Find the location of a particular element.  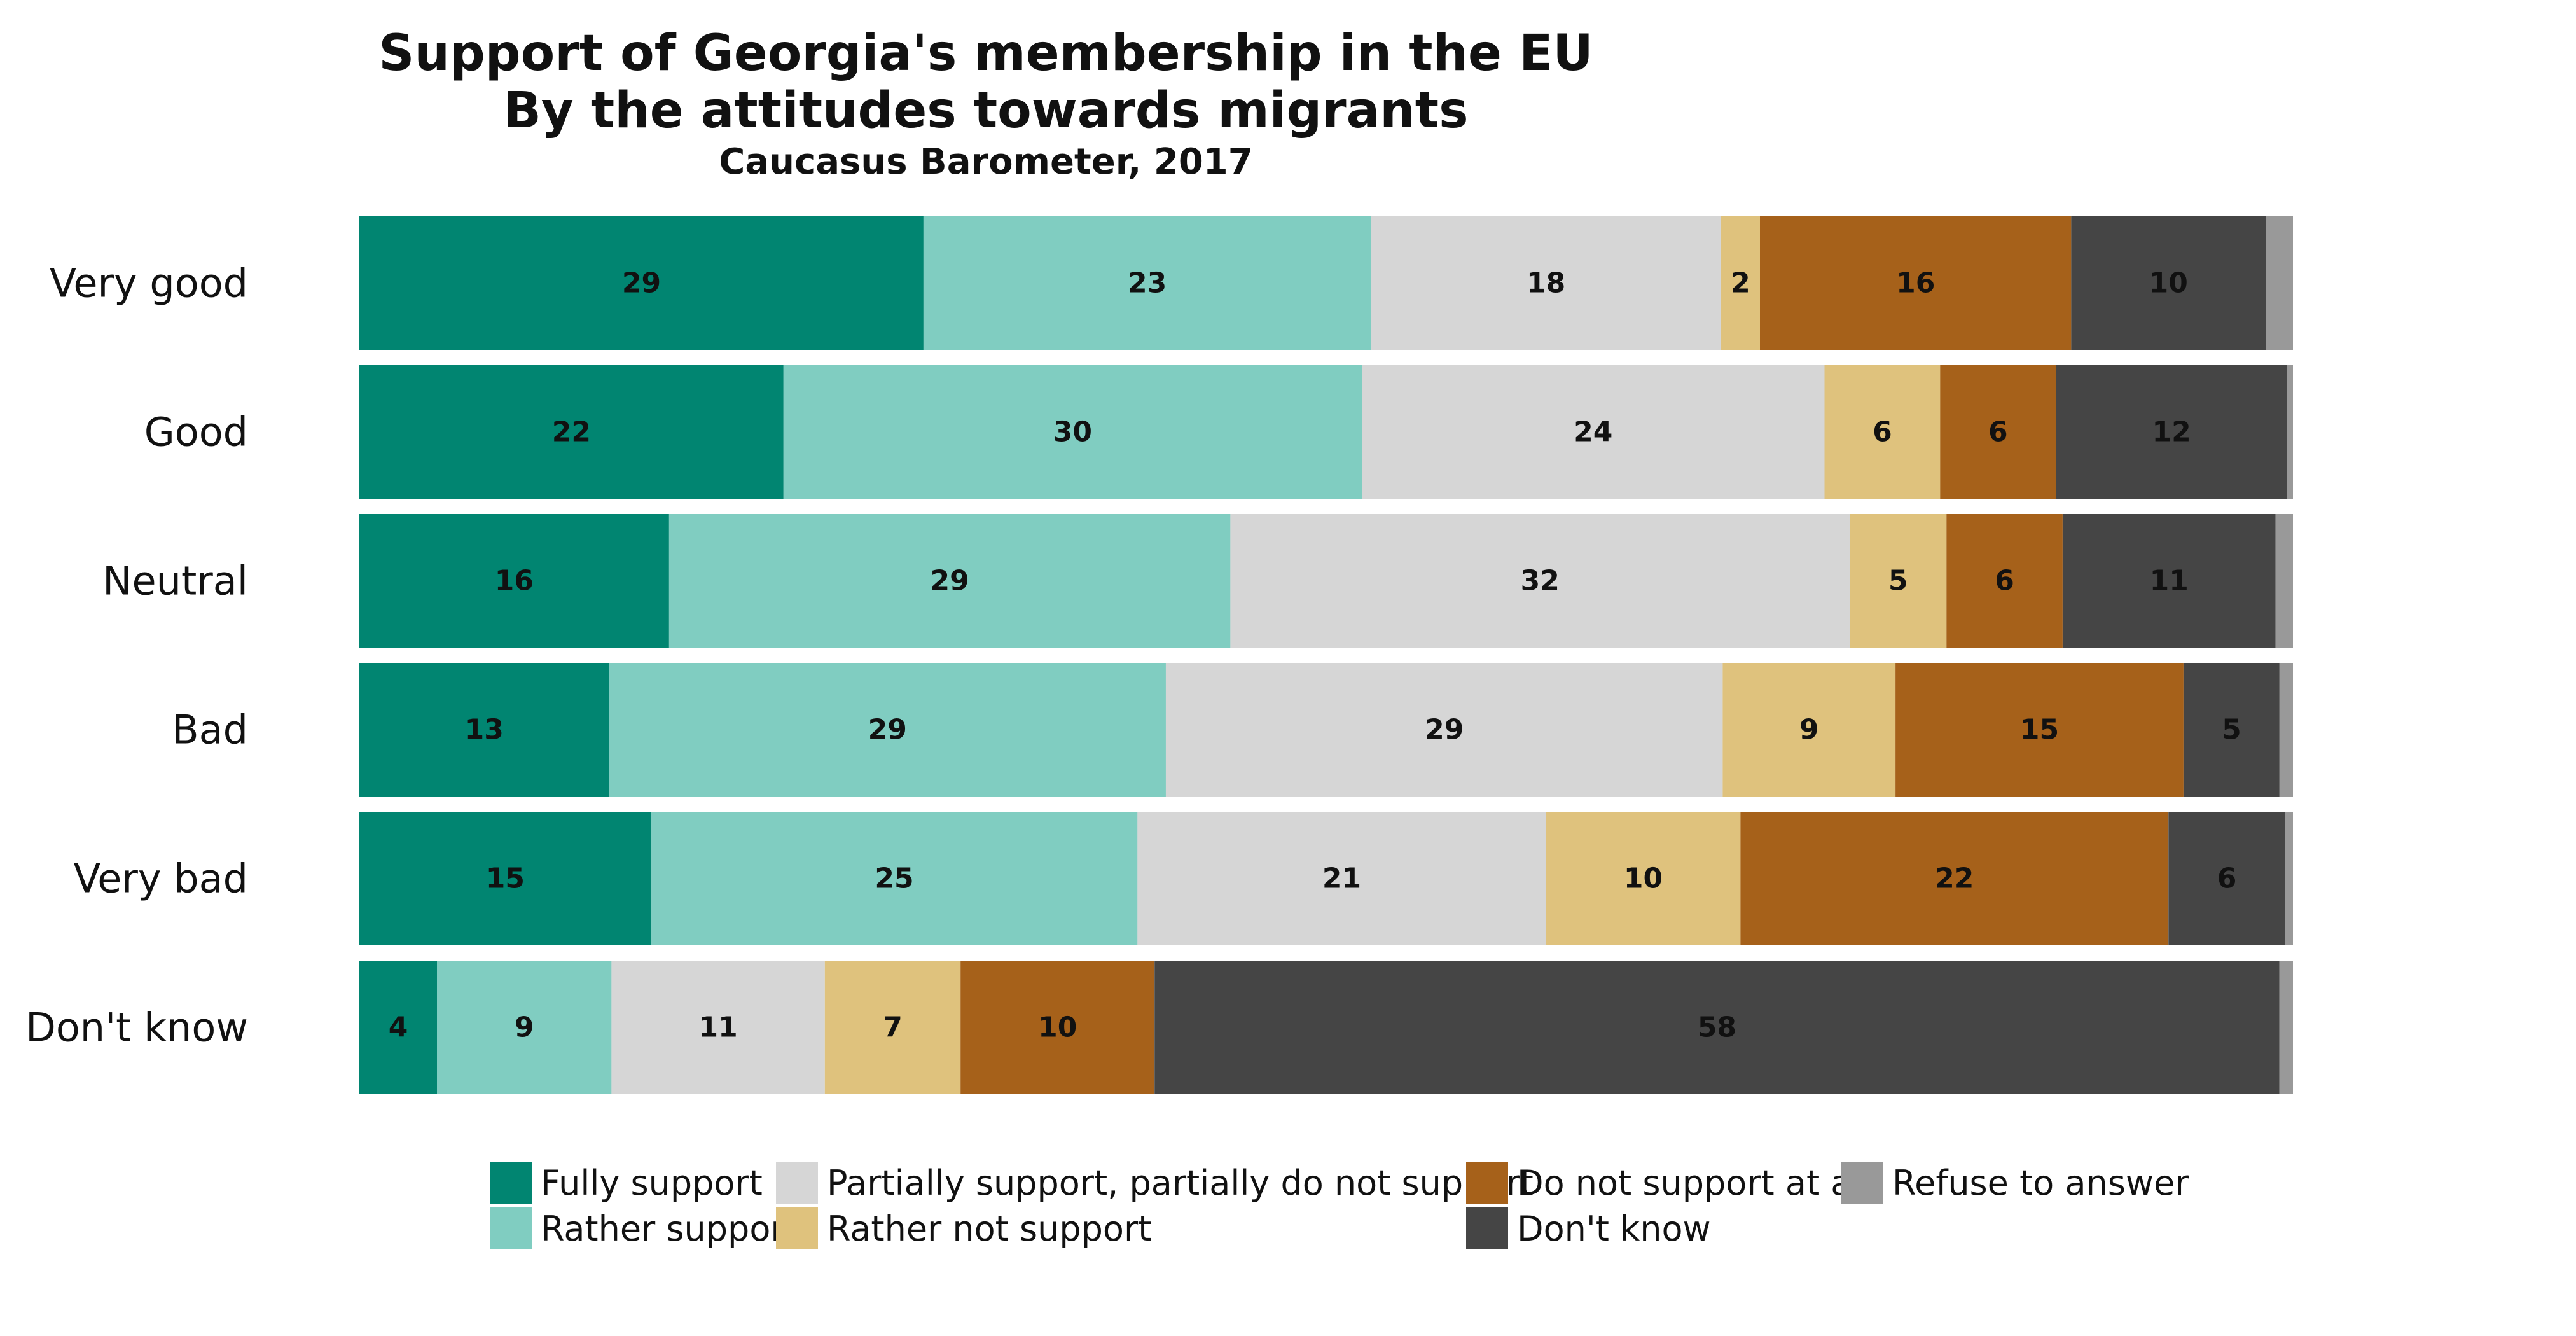

legend-swatch-rather-support is located at coordinates (511, 1228).